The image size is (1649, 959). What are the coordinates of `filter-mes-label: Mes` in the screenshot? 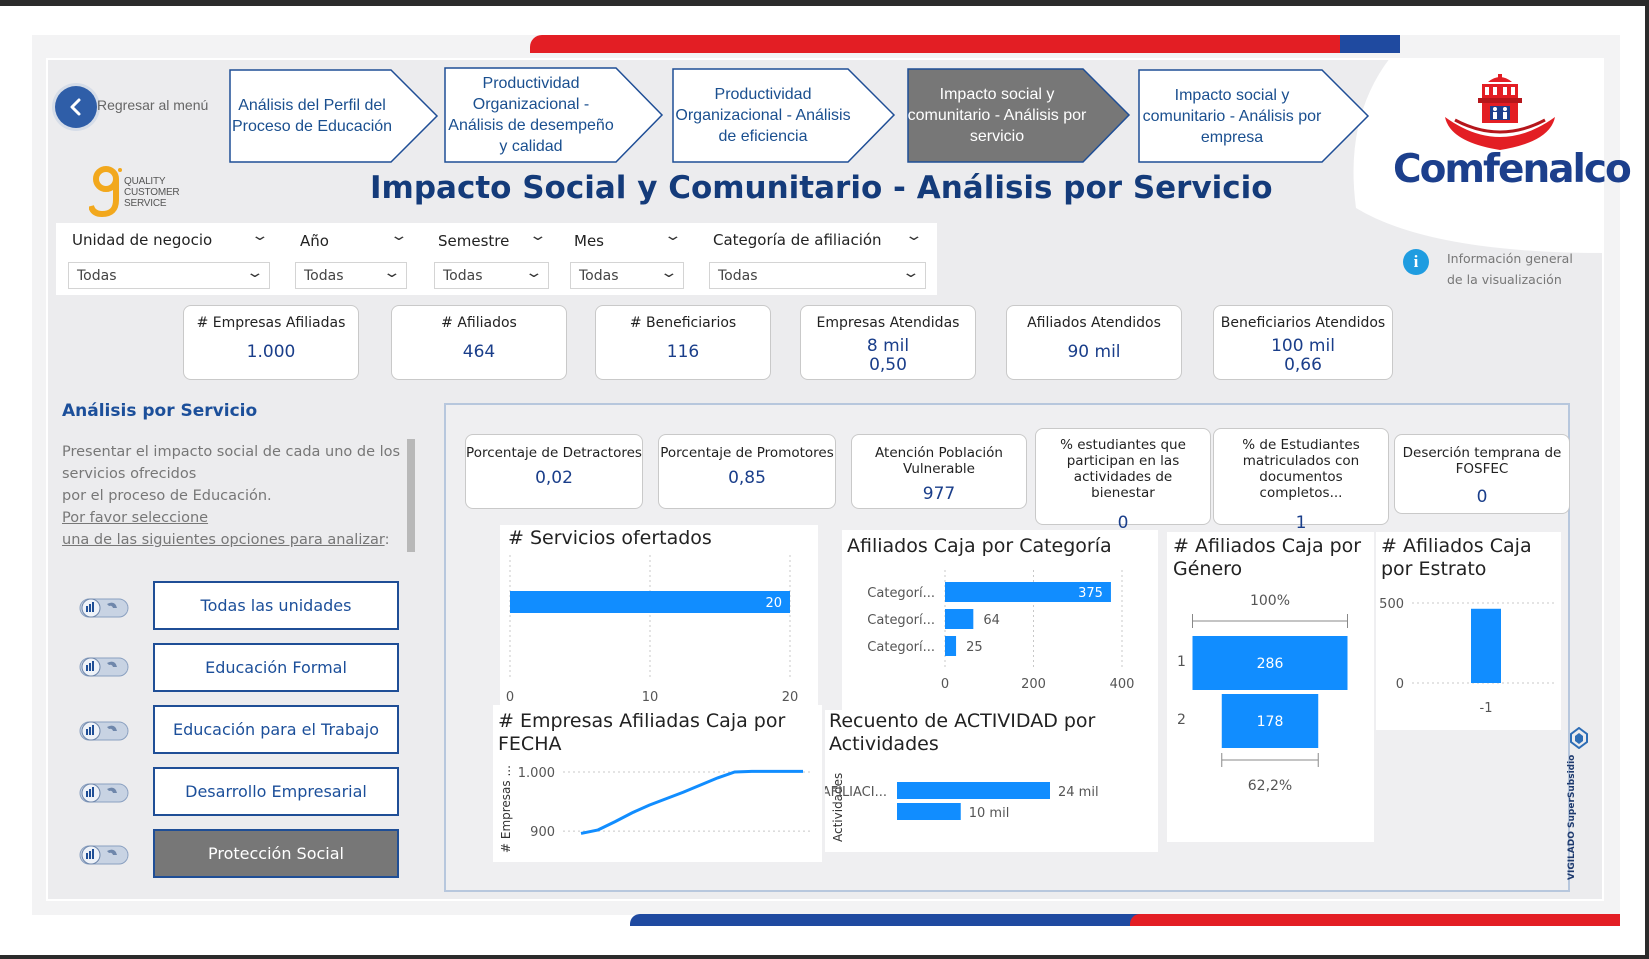 It's located at (589, 241).